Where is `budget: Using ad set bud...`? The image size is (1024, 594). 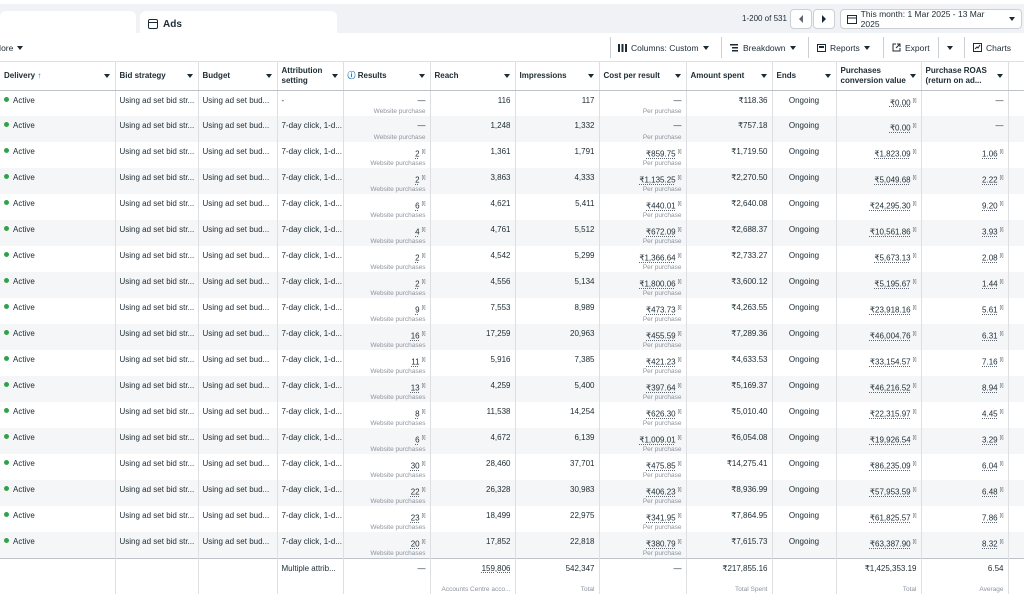
budget: Using ad set bud... is located at coordinates (237, 441).